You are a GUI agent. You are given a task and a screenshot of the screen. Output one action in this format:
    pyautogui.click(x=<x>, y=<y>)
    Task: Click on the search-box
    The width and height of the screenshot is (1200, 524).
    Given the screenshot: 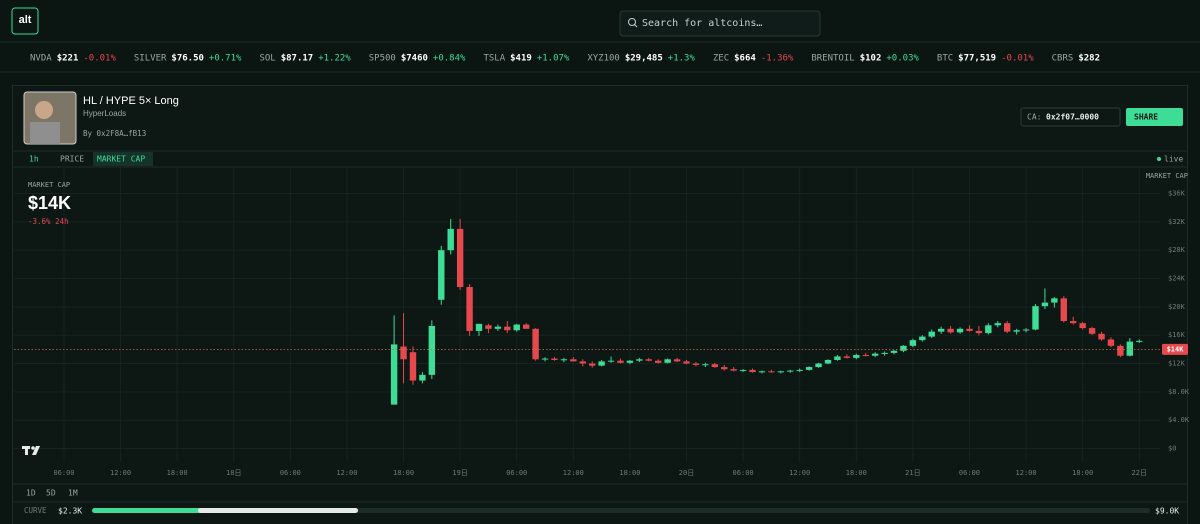 What is the action you would take?
    pyautogui.click(x=720, y=23)
    